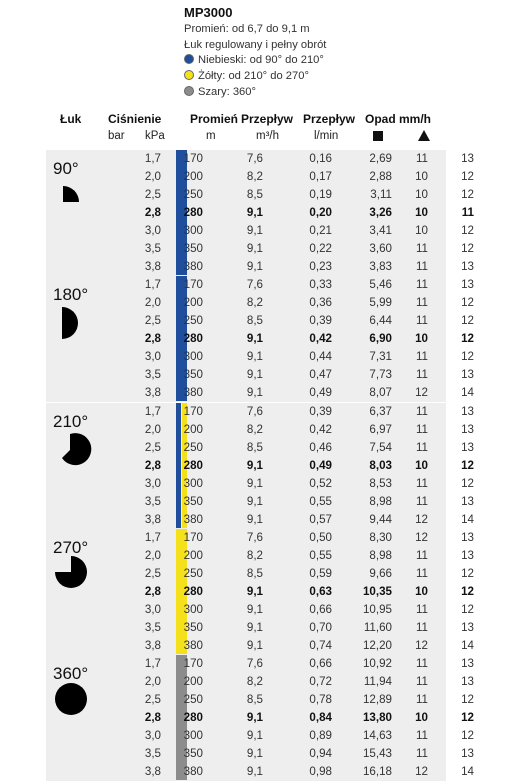 This screenshot has height=781, width=511. Describe the element at coordinates (260, 610) in the screenshot. I see `table-row: 3,0 300 9,1 0,66 10,95 11 12` at that location.